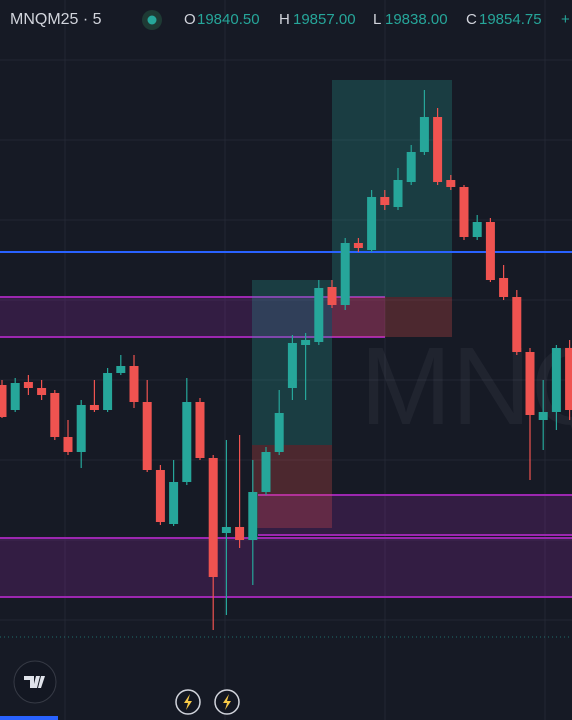 This screenshot has height=720, width=572. I want to click on logo-mark, so click(34, 682).